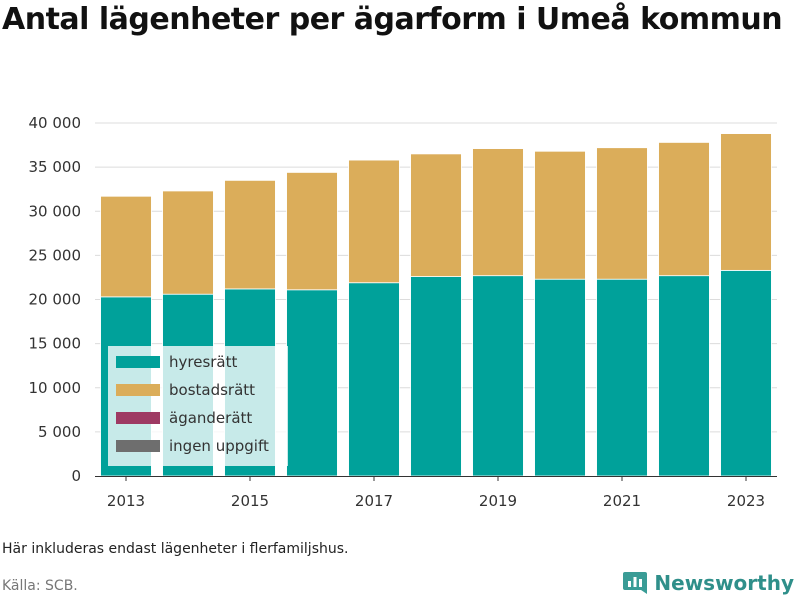 The width and height of the screenshot is (800, 600). Describe the element at coordinates (55, 344) in the screenshot. I see `y-tick-label: 15 000` at that location.